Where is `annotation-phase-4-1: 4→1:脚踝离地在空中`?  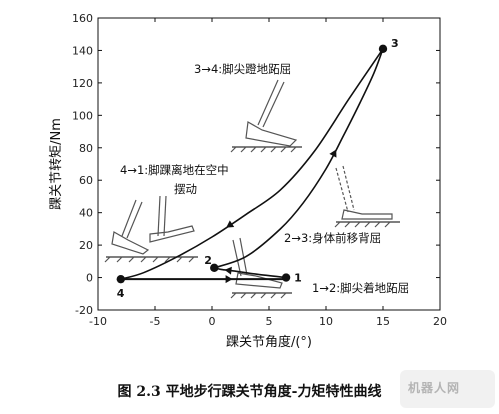
annotation-phase-4-1: 4→1:脚踝离地在空中 is located at coordinates (174, 170).